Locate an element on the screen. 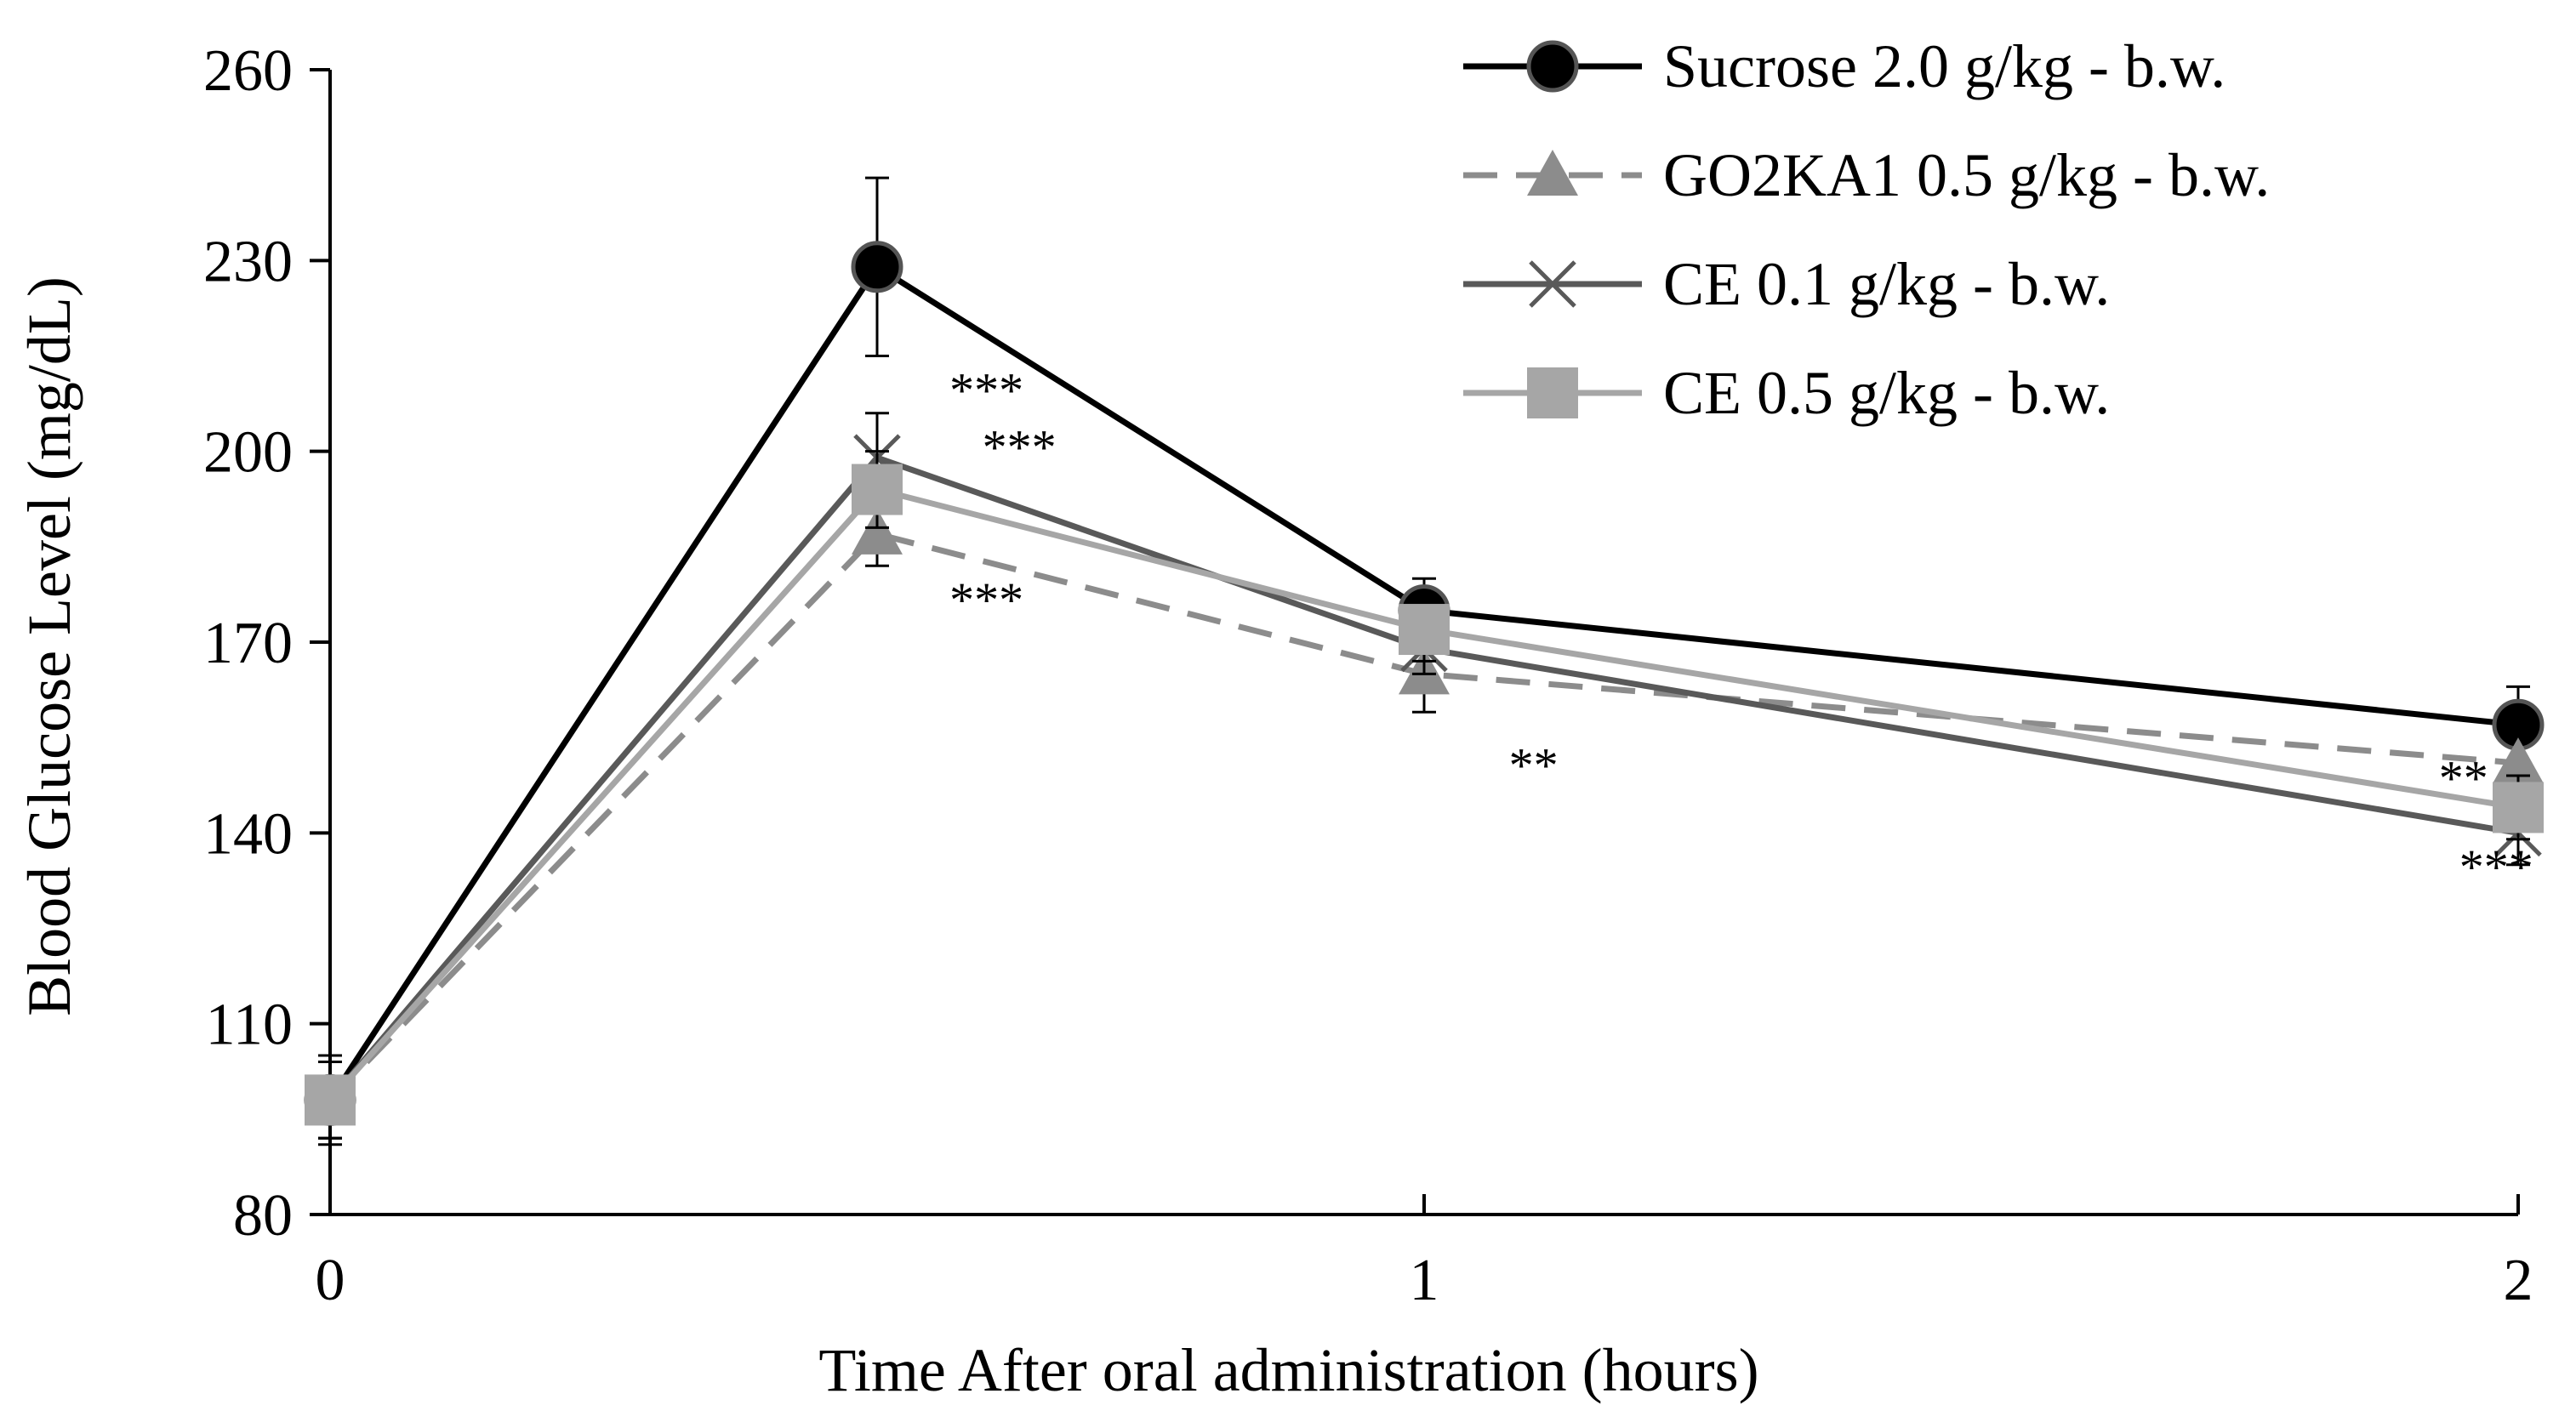  legend-marker-stroke is located at coordinates (1553, 284).